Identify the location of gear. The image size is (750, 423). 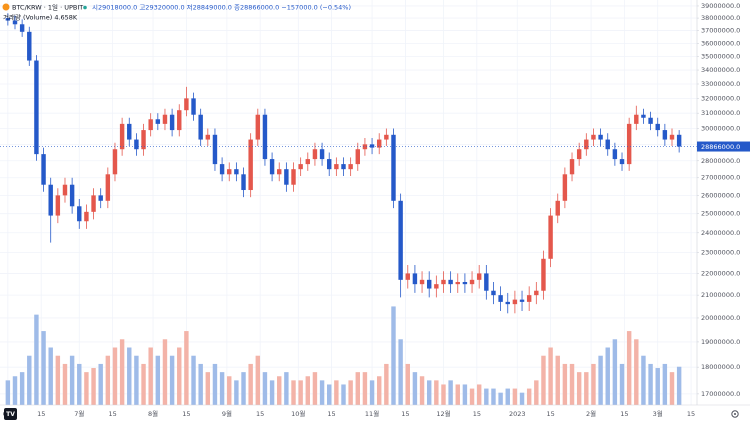
(735, 414).